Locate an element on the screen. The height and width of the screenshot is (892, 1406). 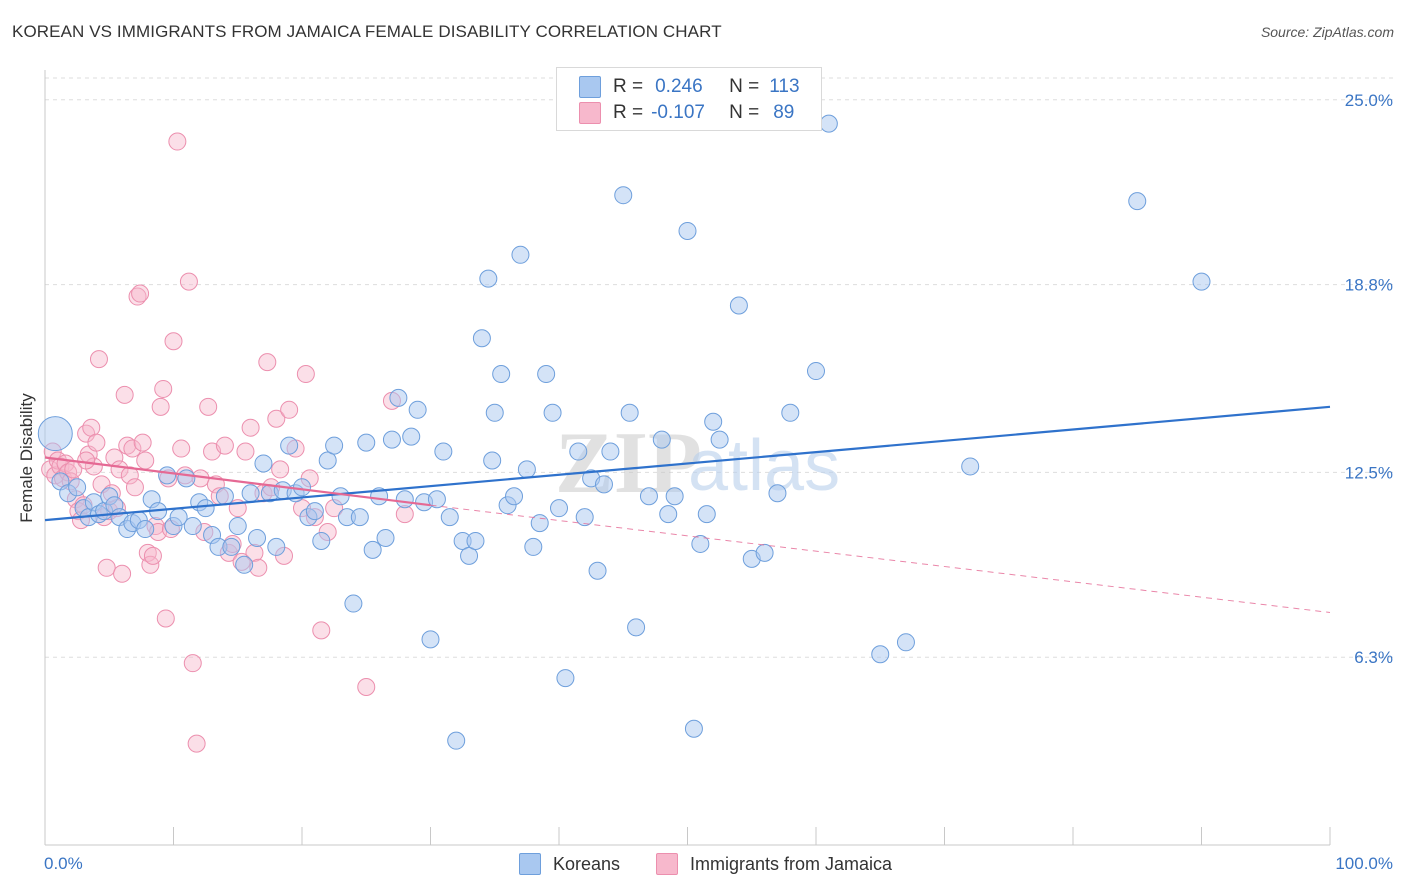
bottom-legend-koreans: Koreans is located at coordinates (569, 864).